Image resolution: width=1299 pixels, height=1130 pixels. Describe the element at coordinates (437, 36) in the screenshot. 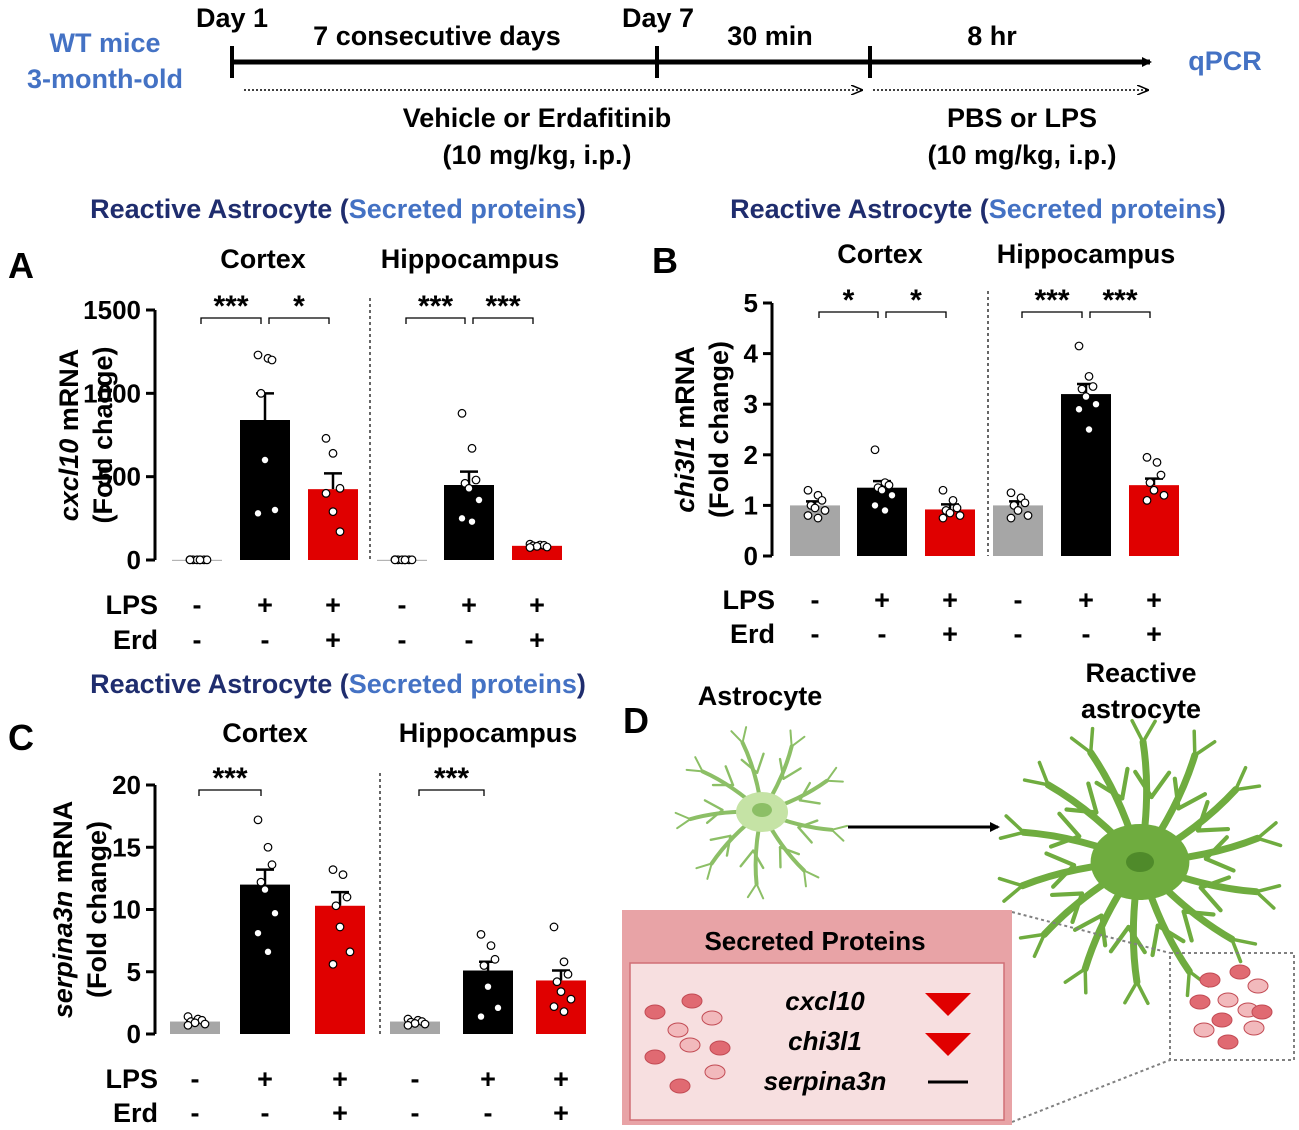

I see `timeline-consecutive-label: 7 consecutive days` at that location.